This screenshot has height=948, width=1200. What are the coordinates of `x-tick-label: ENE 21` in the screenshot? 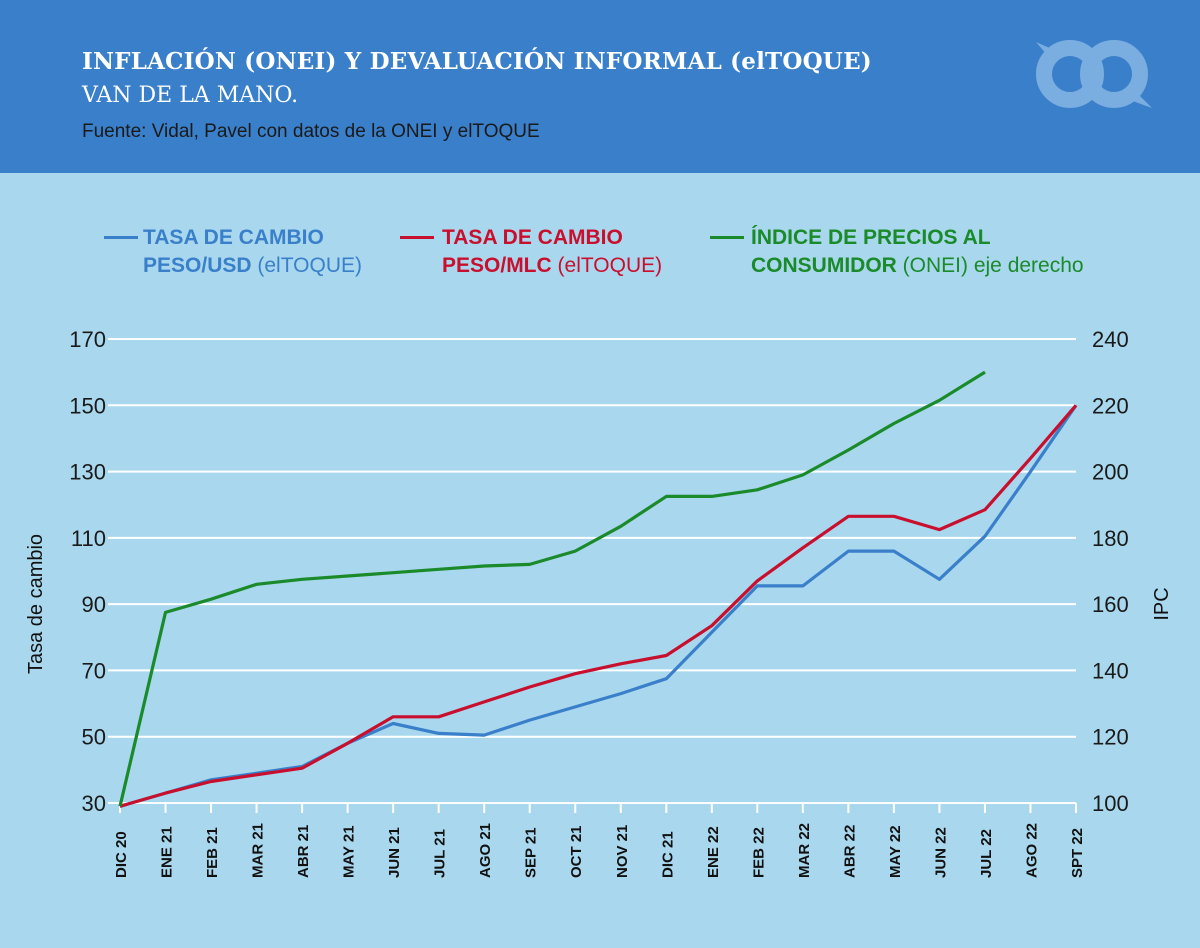 It's located at (167, 852).